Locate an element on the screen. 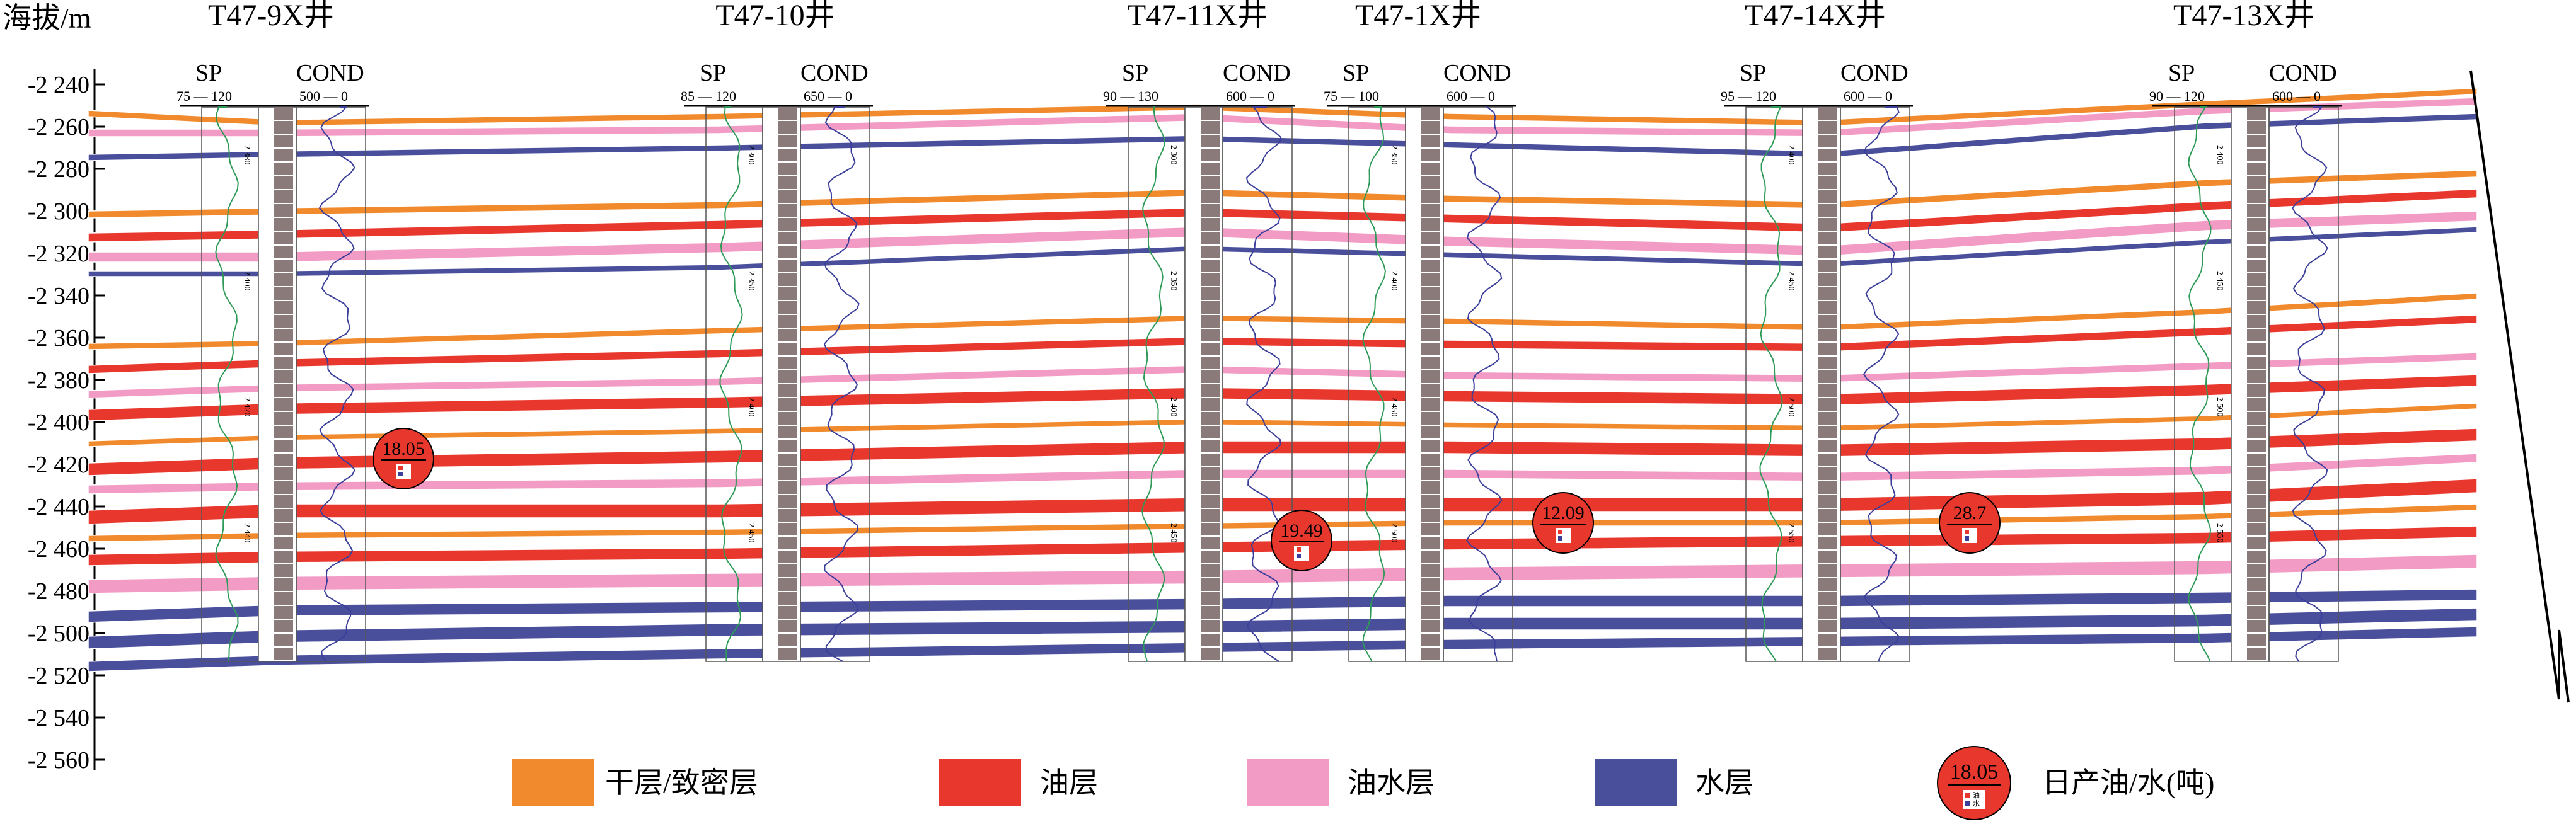 The width and height of the screenshot is (2576, 824). axis-tick-label: -2 380 is located at coordinates (59, 380).